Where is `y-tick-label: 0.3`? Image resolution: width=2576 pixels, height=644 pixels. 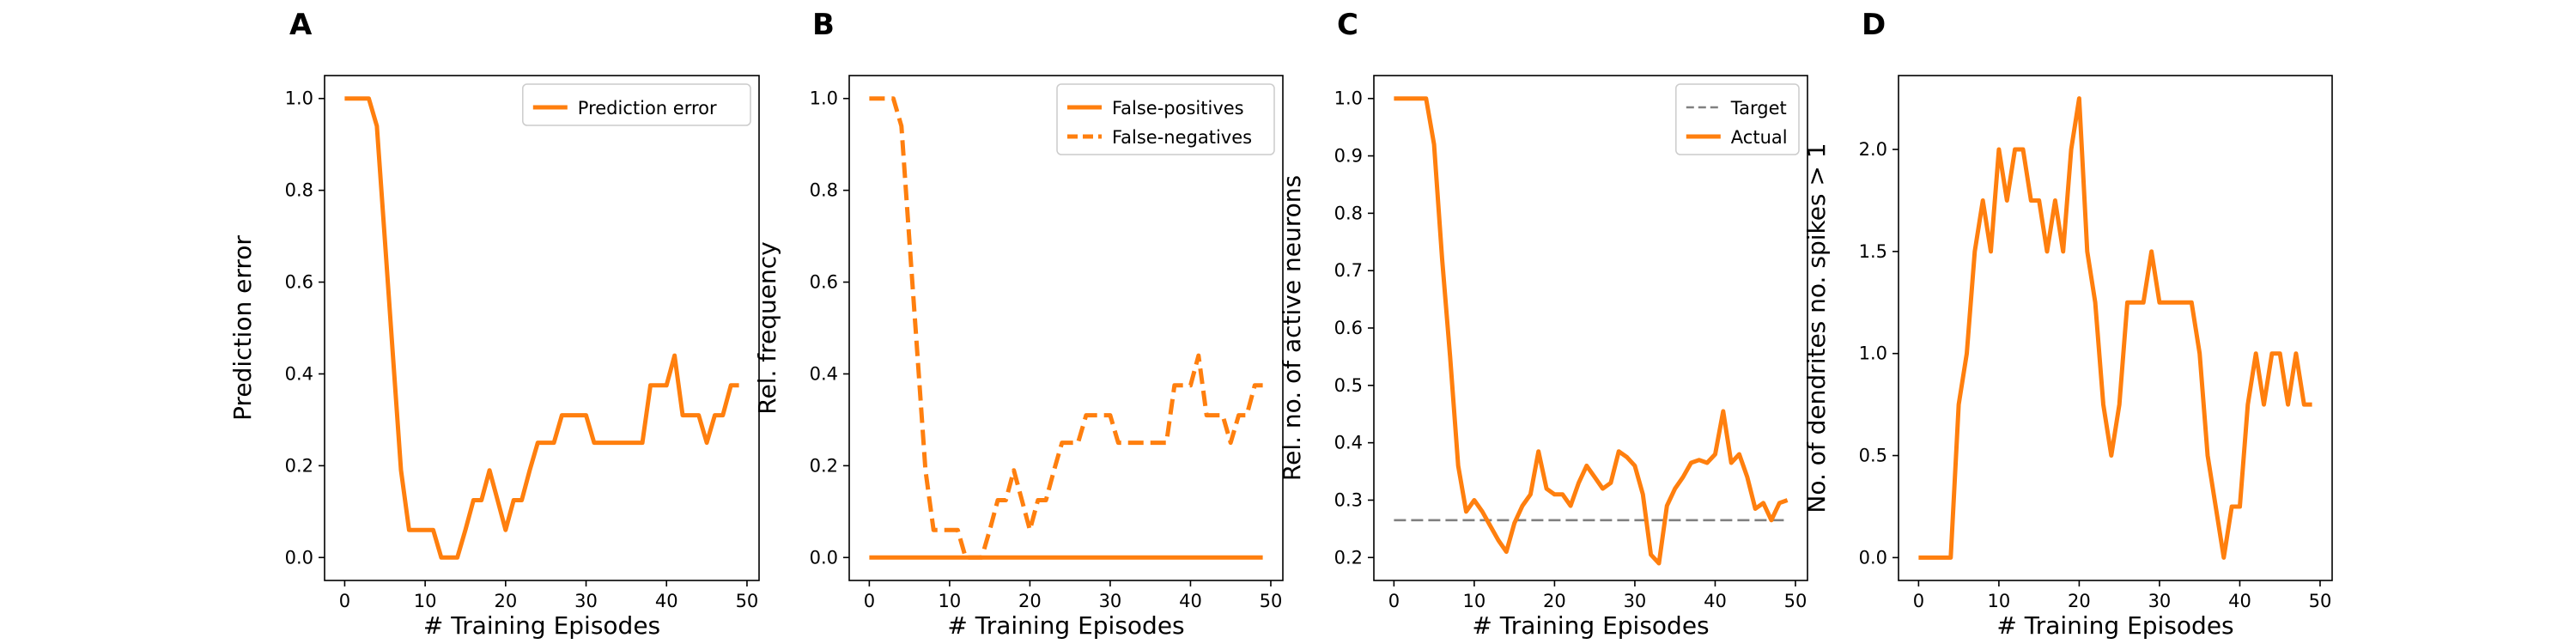
y-tick-label: 0.3 is located at coordinates (1349, 499).